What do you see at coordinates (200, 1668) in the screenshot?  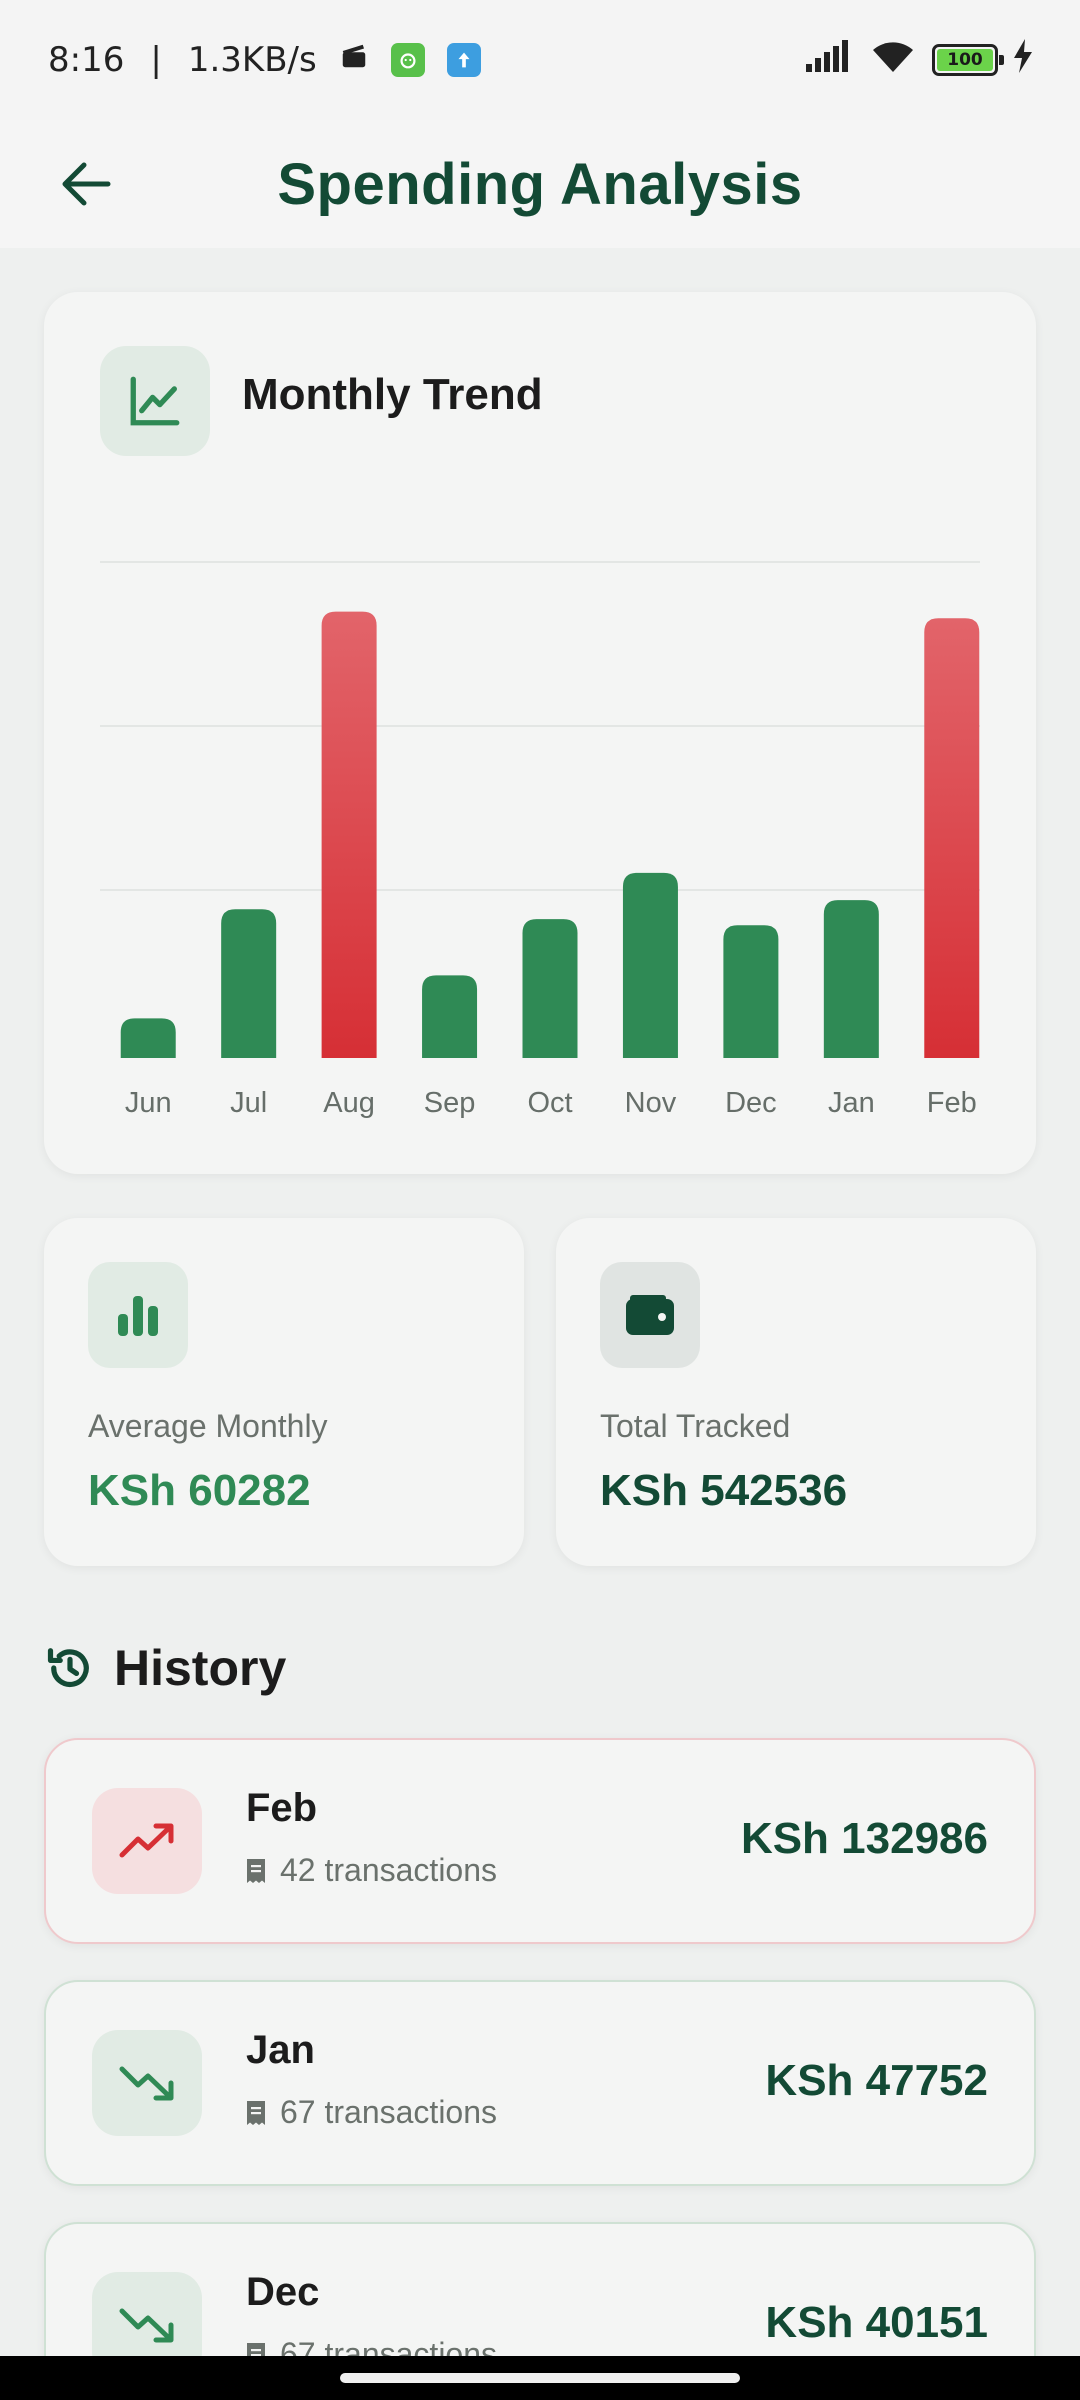 I see `history-title: History` at bounding box center [200, 1668].